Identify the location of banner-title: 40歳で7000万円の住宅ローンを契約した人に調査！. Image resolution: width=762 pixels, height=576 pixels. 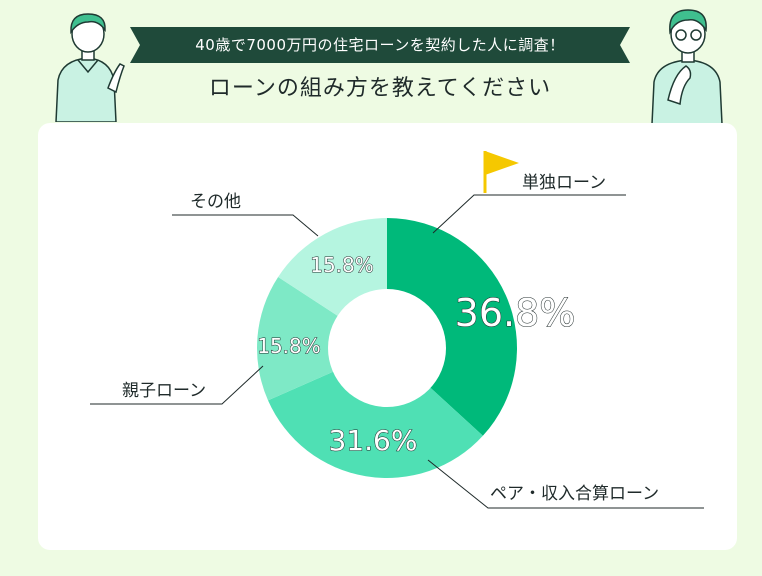
(380, 45).